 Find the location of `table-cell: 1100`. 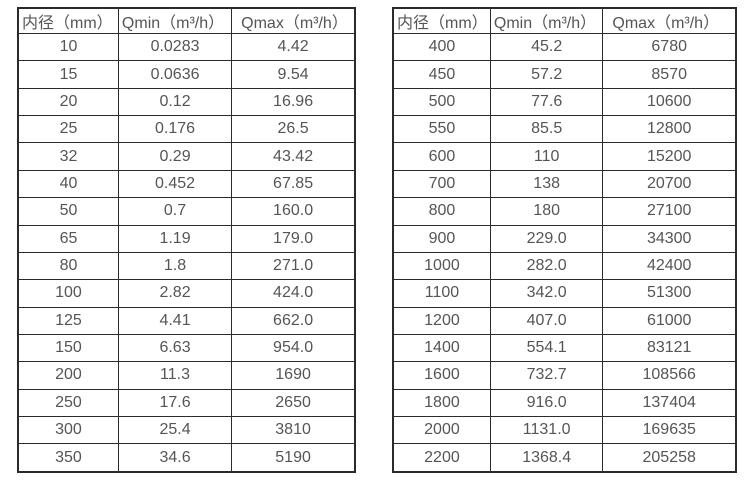

table-cell: 1100 is located at coordinates (441, 293).